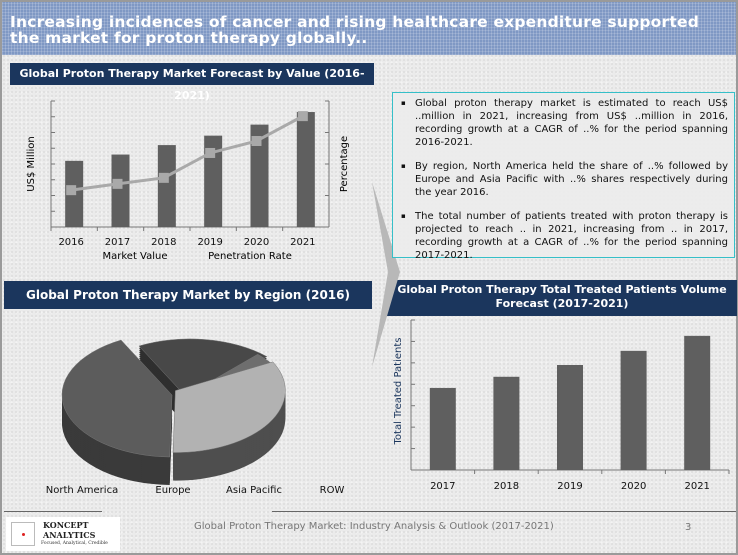 This screenshot has height=555, width=738. I want to click on y-axis-label: Total Treated Patients, so click(398, 392).